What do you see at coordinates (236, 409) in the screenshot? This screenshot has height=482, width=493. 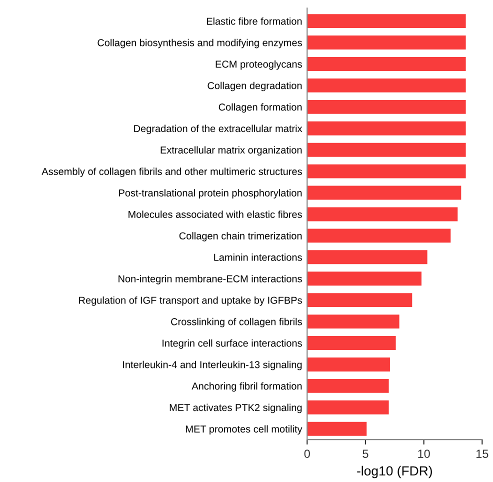 I see `y-tick-label: MET activates PTK2 signaling` at bounding box center [236, 409].